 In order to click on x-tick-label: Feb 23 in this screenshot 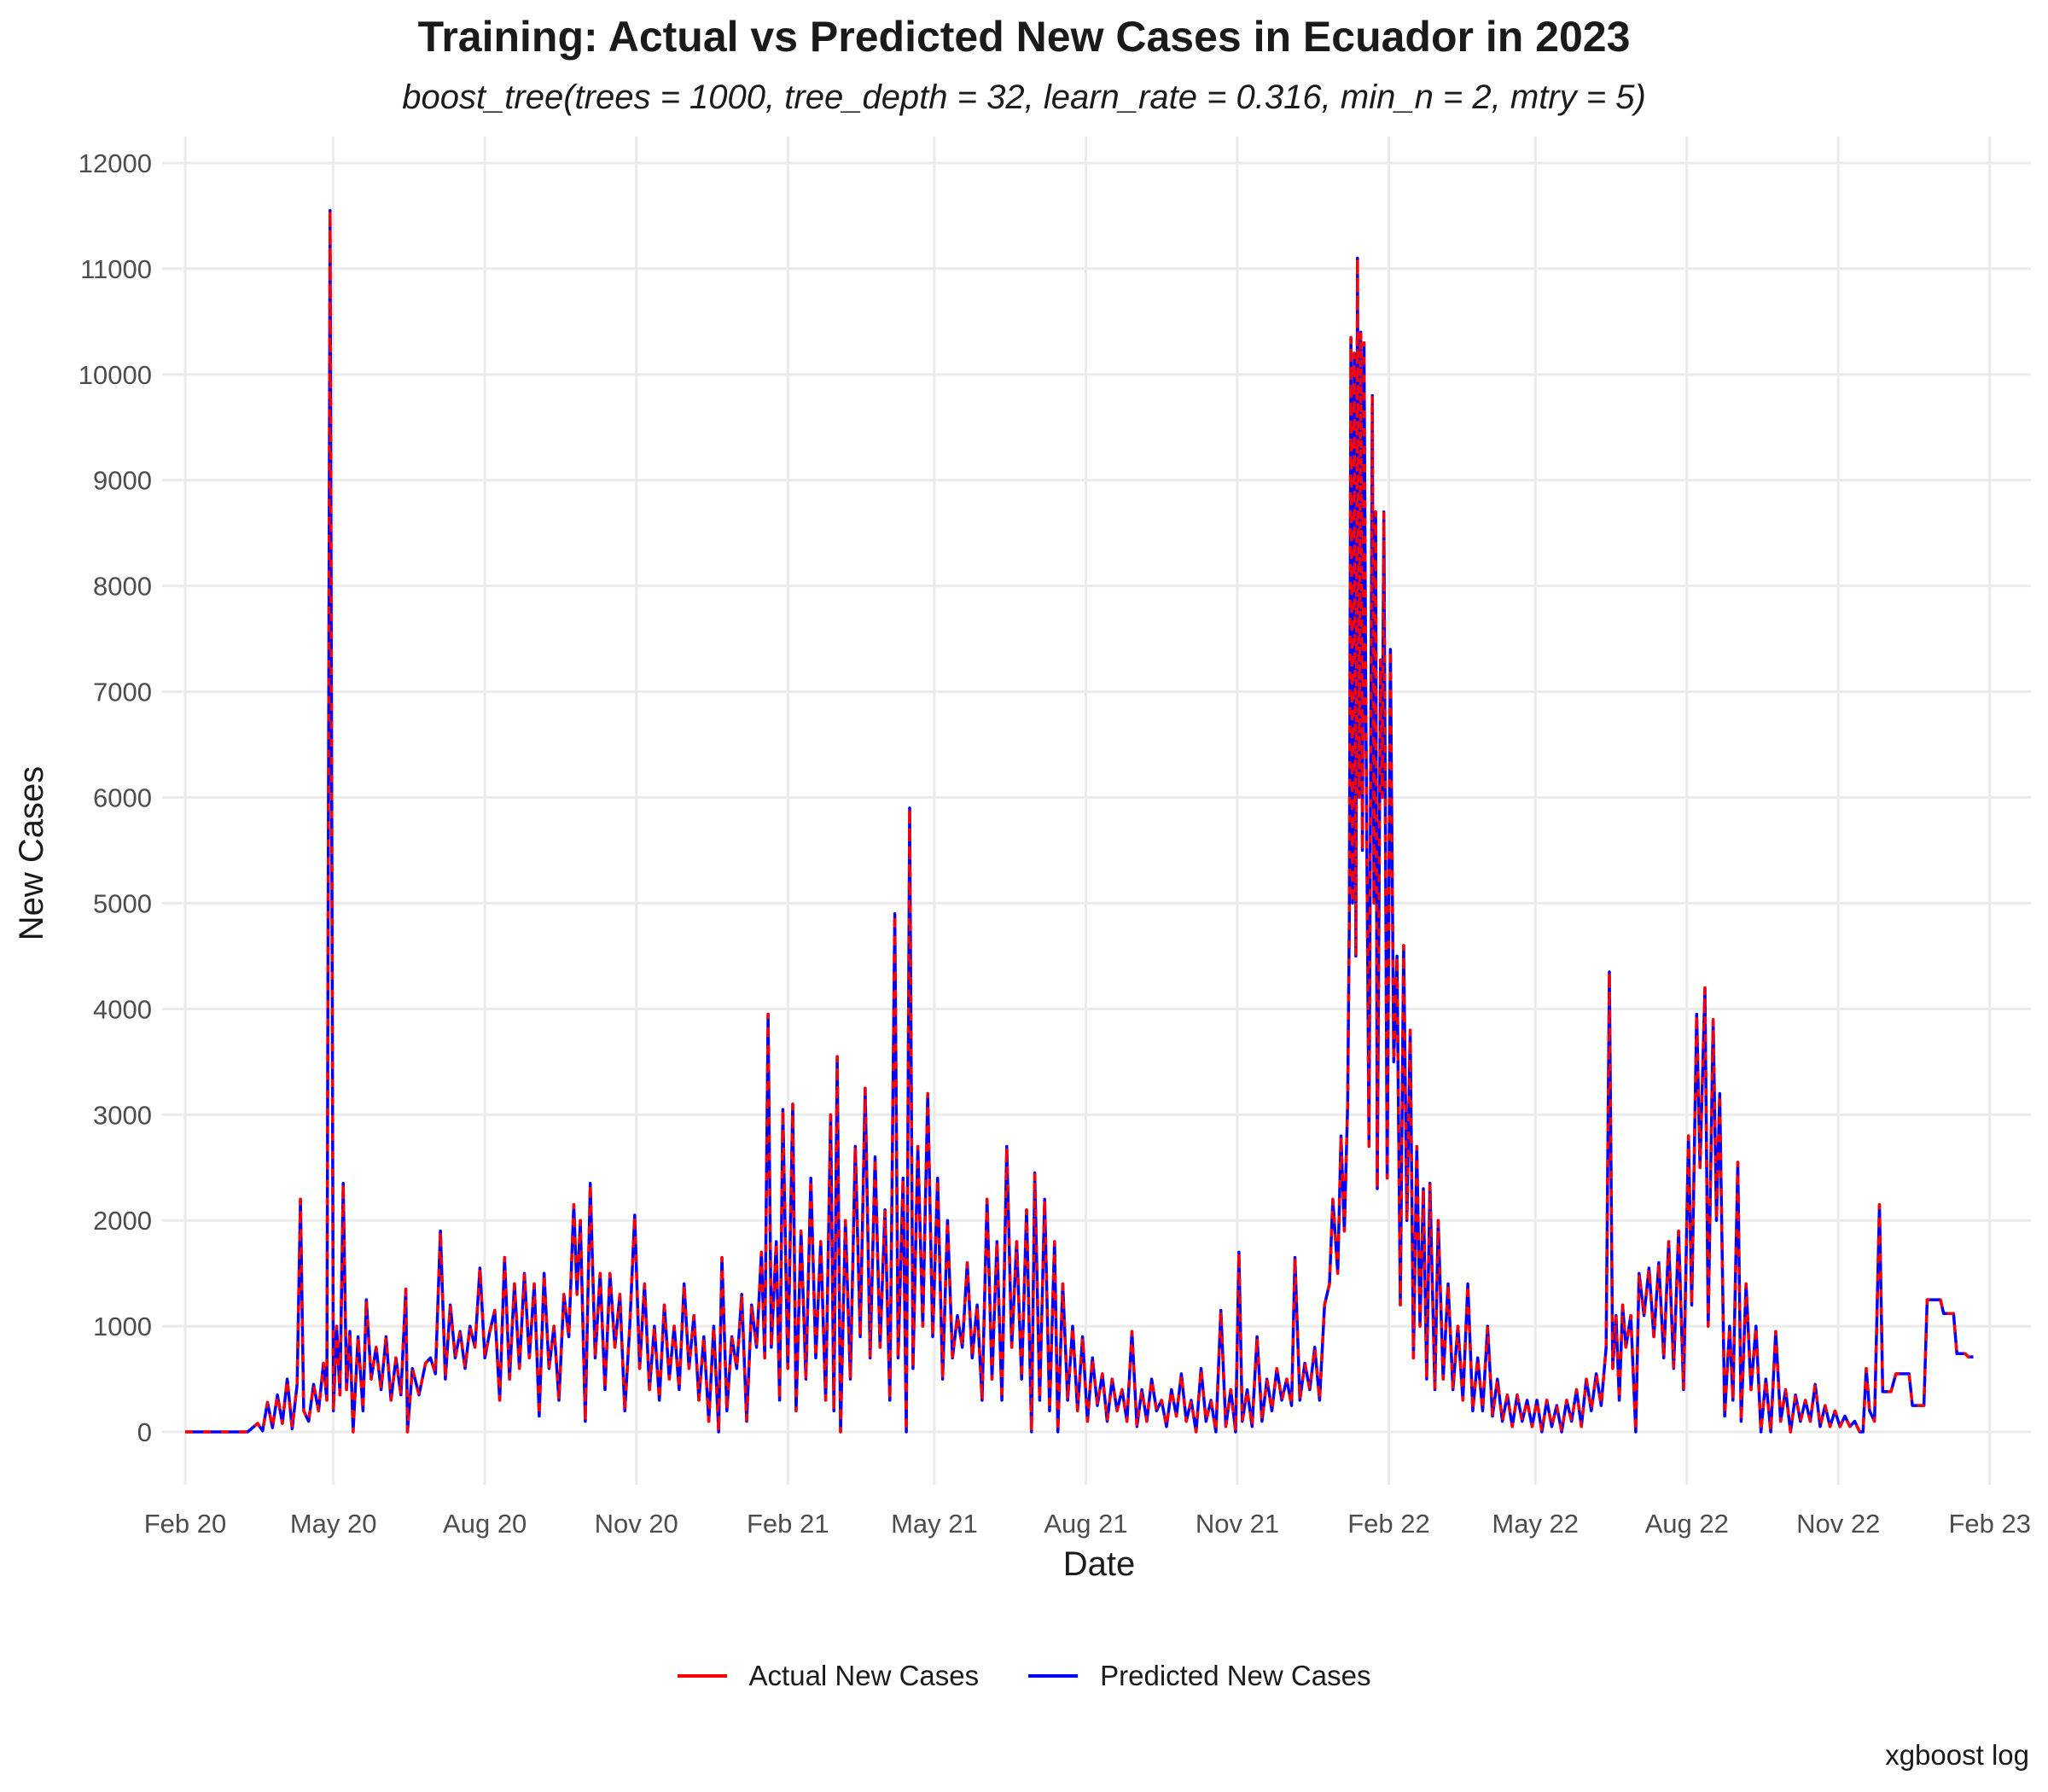, I will do `click(1991, 1524)`.